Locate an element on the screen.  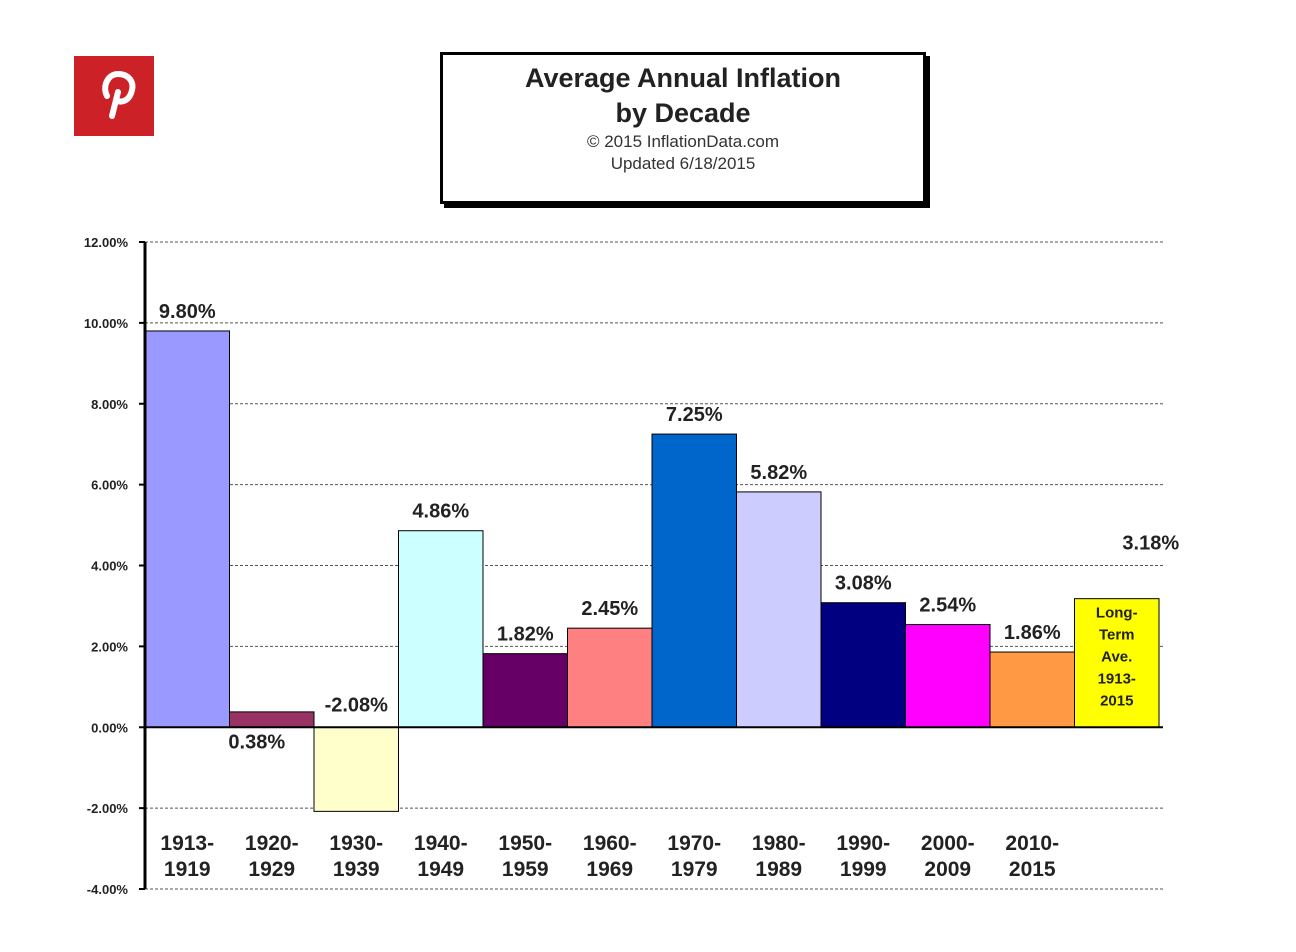
bar-value-label: 2.45% is located at coordinates (609, 609).